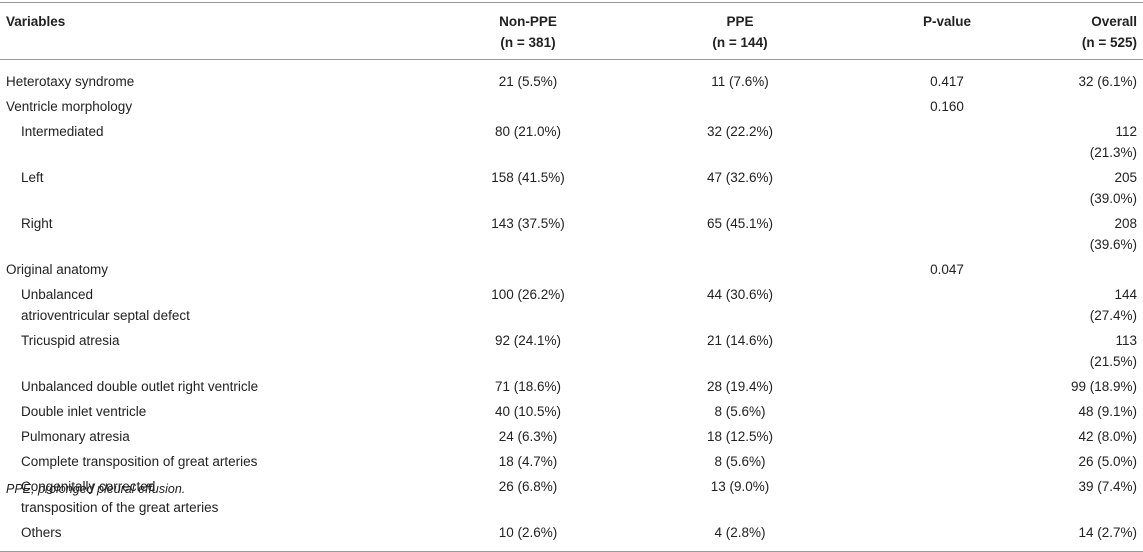  What do you see at coordinates (528, 81) in the screenshot?
I see `cell: 21 (5.5%)` at bounding box center [528, 81].